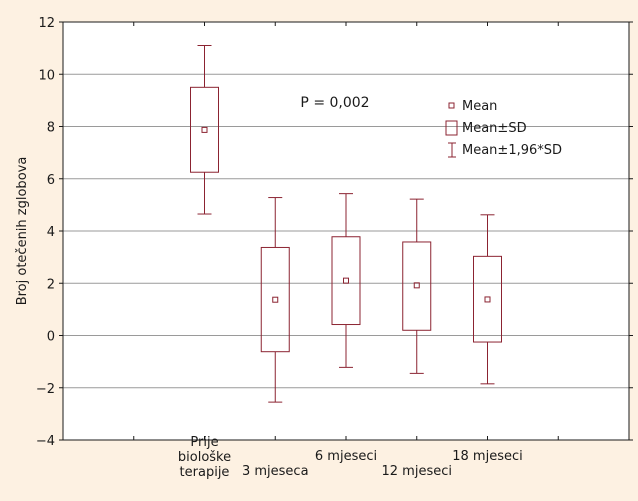 The height and width of the screenshot is (501, 638). I want to click on legend-whisker-symbol, so click(452, 150).